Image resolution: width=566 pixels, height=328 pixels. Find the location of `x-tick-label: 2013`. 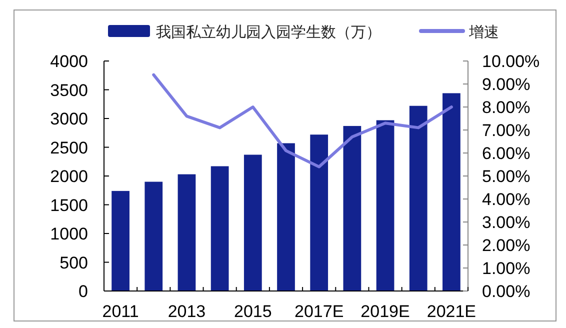

x-tick-label: 2013 is located at coordinates (187, 311).